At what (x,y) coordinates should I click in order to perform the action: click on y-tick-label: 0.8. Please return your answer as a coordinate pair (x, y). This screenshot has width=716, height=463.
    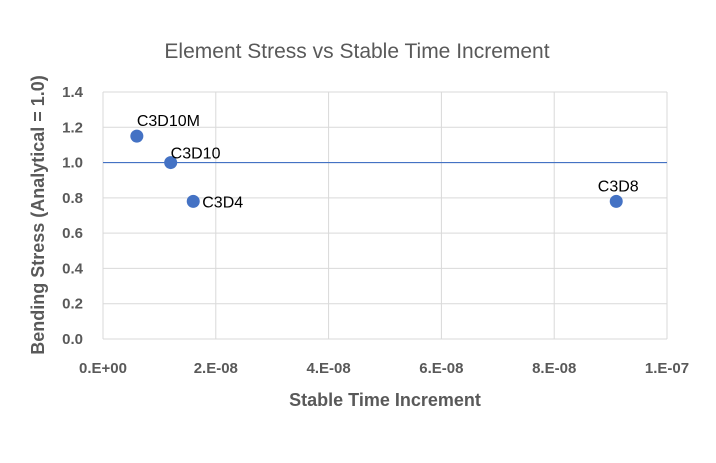
    Looking at the image, I should click on (72, 198).